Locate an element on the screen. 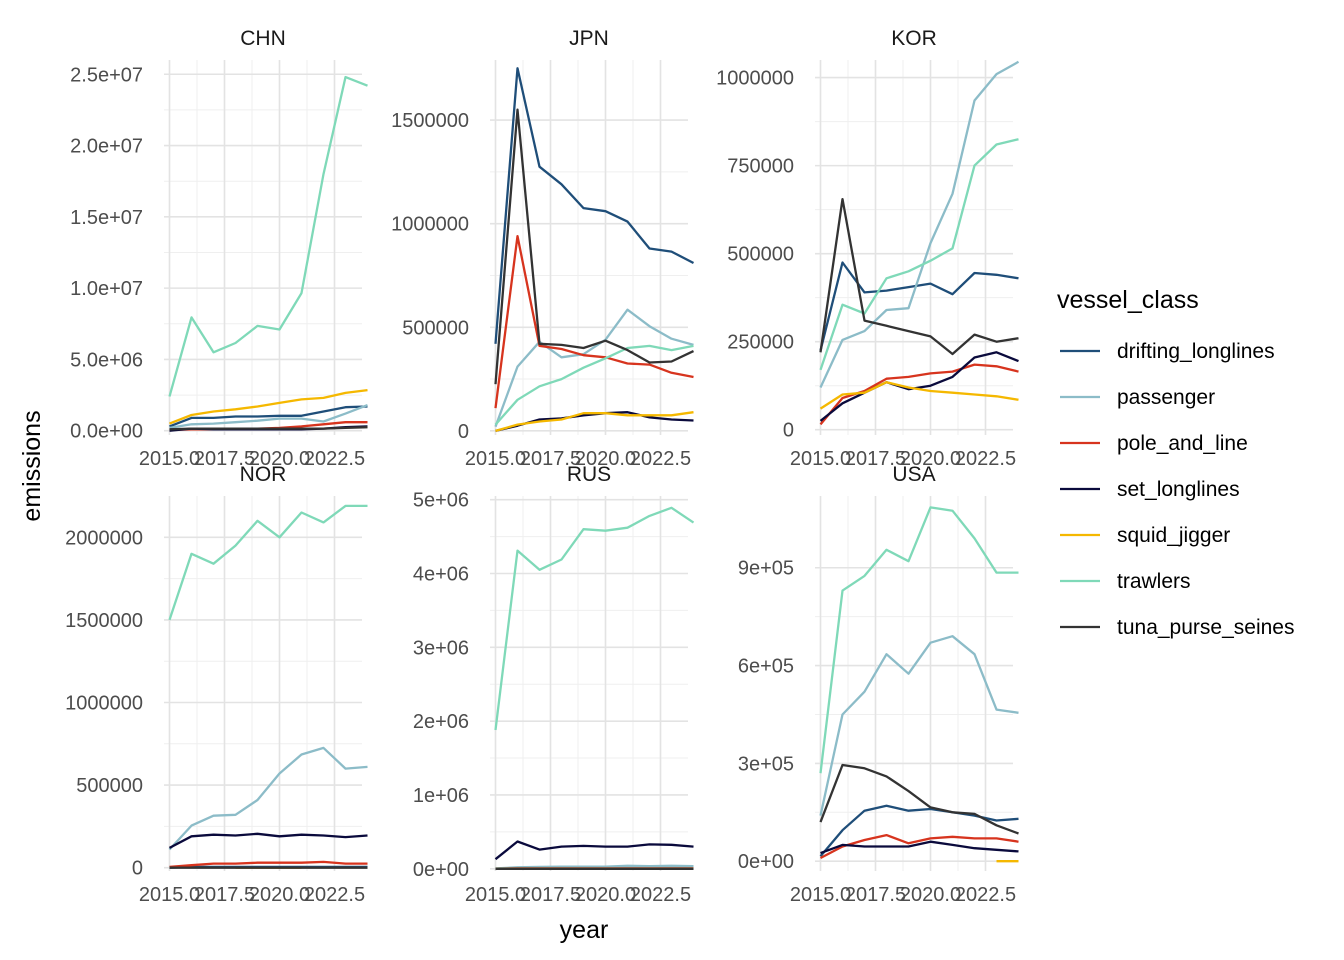 This screenshot has width=1344, height=960. y-tick-label: 1.0e+07 is located at coordinates (106, 289).